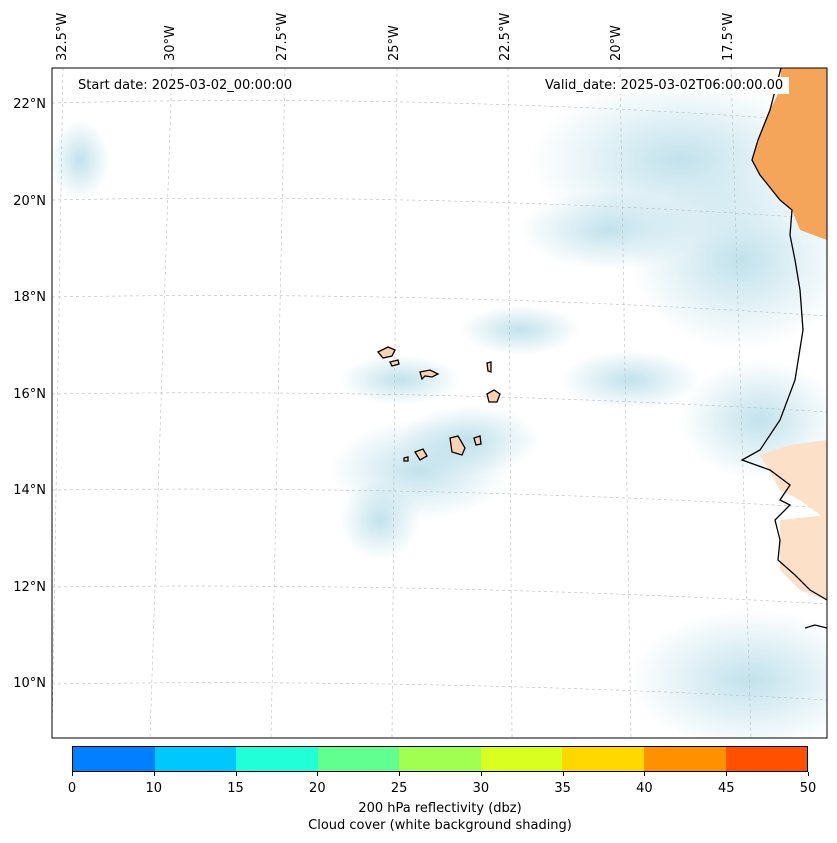  I want to click on reflectivity-colorbar, so click(440, 759).